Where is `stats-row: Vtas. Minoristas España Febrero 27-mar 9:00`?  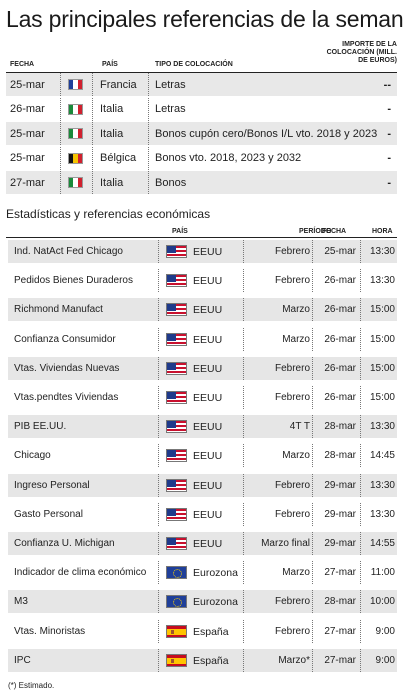
stats-row: Vtas. Minoristas España Febrero 27-mar 9:00 is located at coordinates (202, 631).